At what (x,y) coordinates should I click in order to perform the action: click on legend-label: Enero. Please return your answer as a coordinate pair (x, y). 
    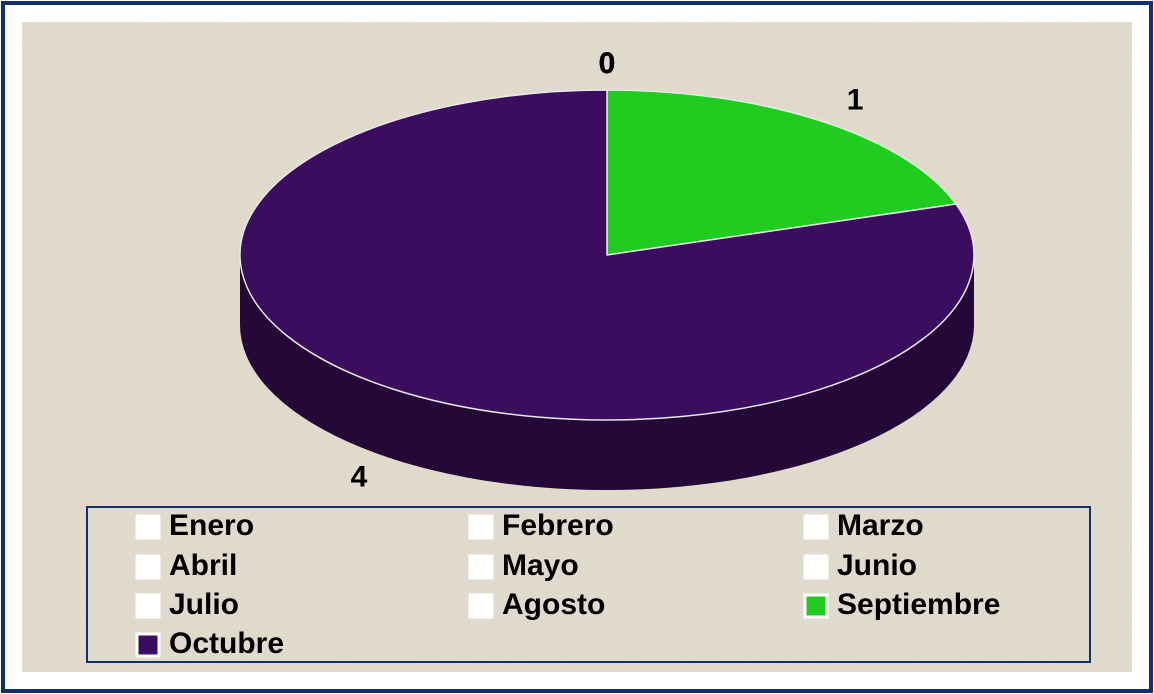
    Looking at the image, I should click on (211, 525).